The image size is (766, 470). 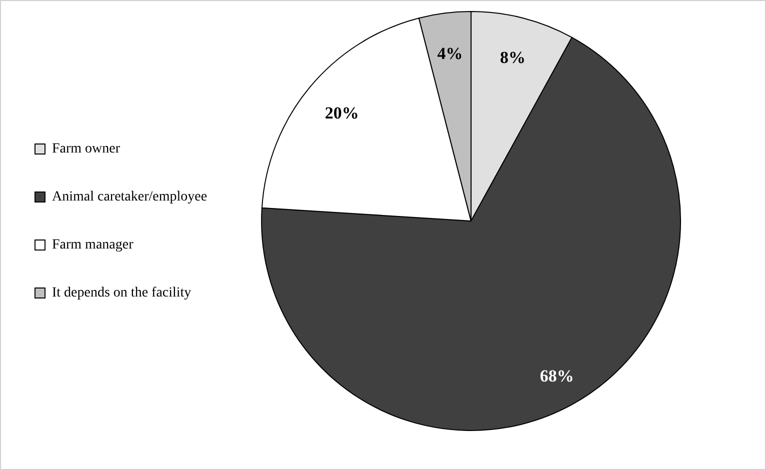 I want to click on data-label: 68%, so click(x=557, y=376).